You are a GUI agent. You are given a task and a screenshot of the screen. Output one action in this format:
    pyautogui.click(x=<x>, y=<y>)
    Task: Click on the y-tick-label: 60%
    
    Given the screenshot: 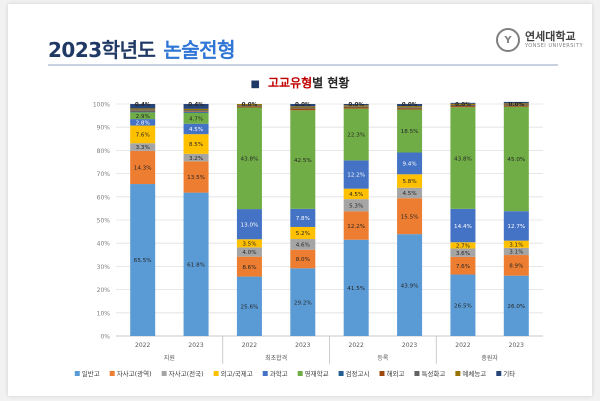 What is the action you would take?
    pyautogui.click(x=104, y=197)
    